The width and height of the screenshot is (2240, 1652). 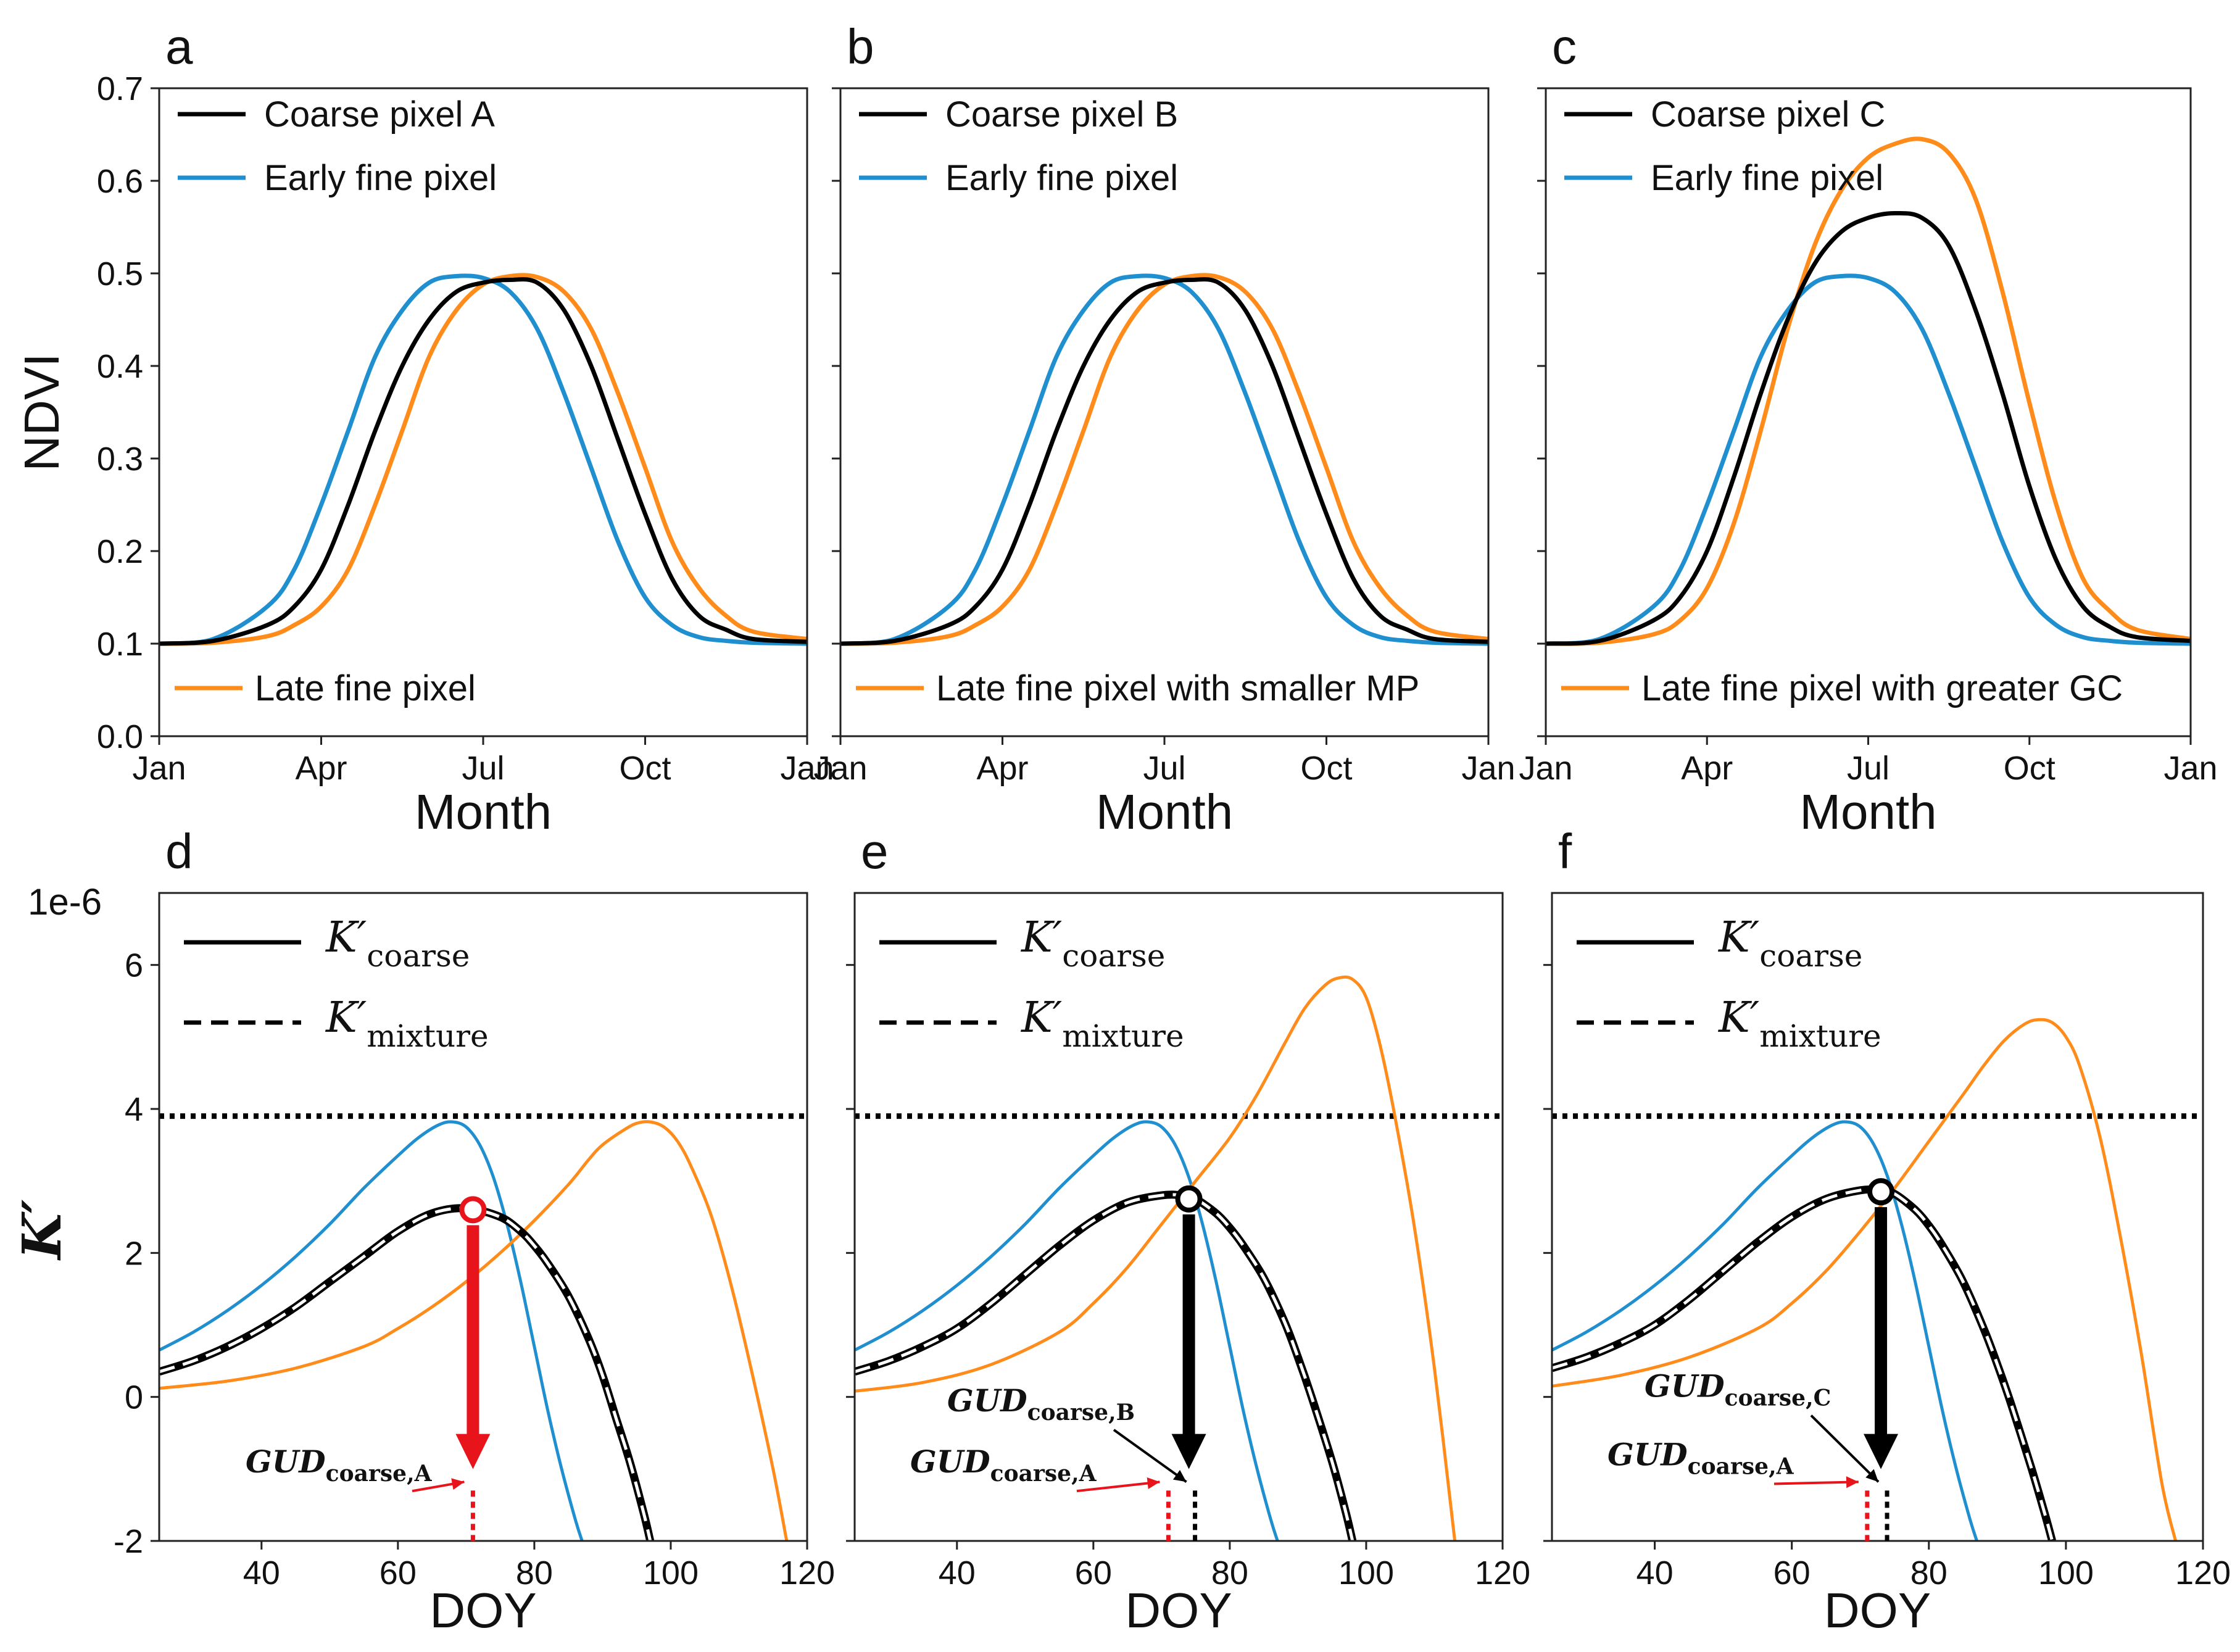 What do you see at coordinates (1882, 688) in the screenshot?
I see `legend-label: Late fine pixel with greater GC` at bounding box center [1882, 688].